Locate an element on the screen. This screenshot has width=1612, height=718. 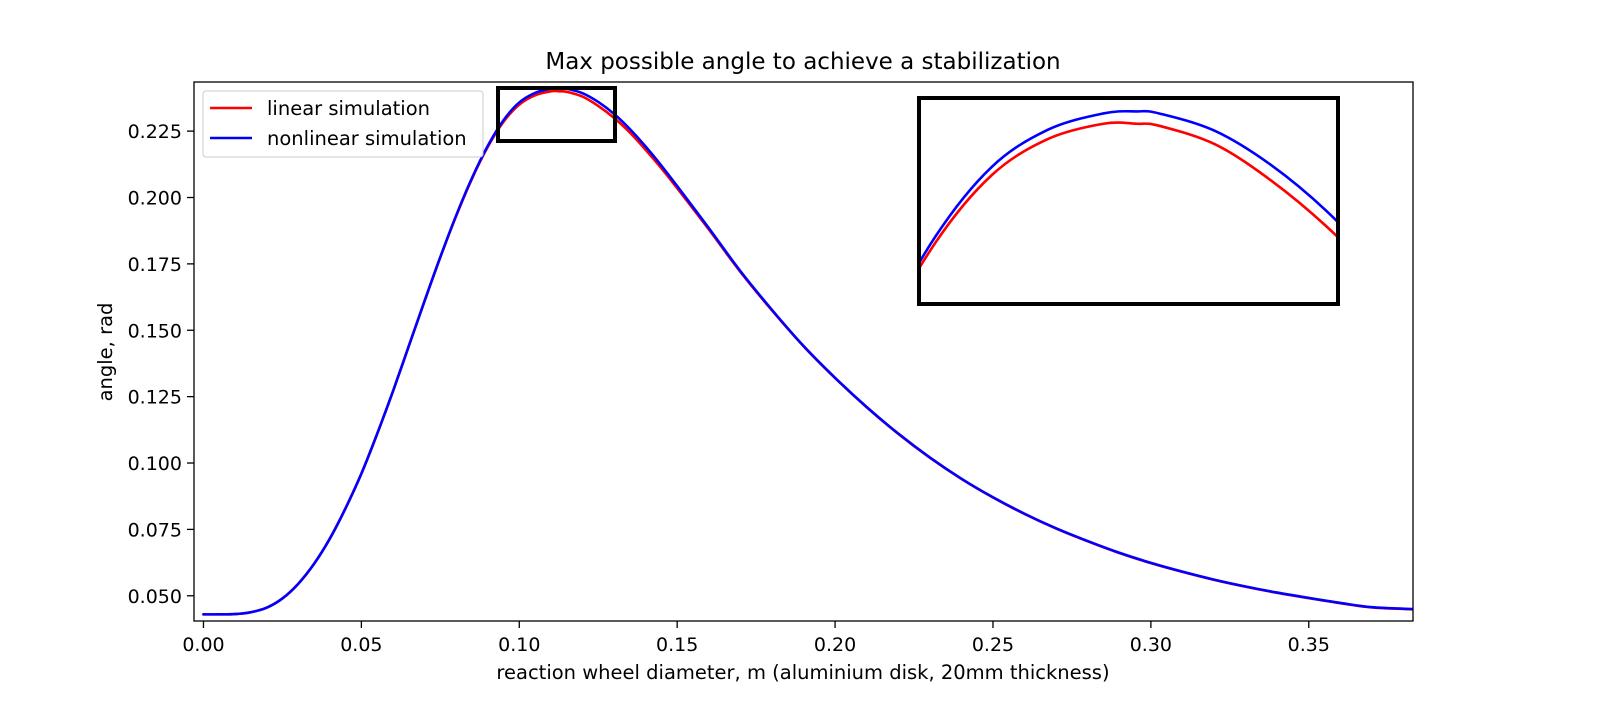
legend-box is located at coordinates (343, 124).